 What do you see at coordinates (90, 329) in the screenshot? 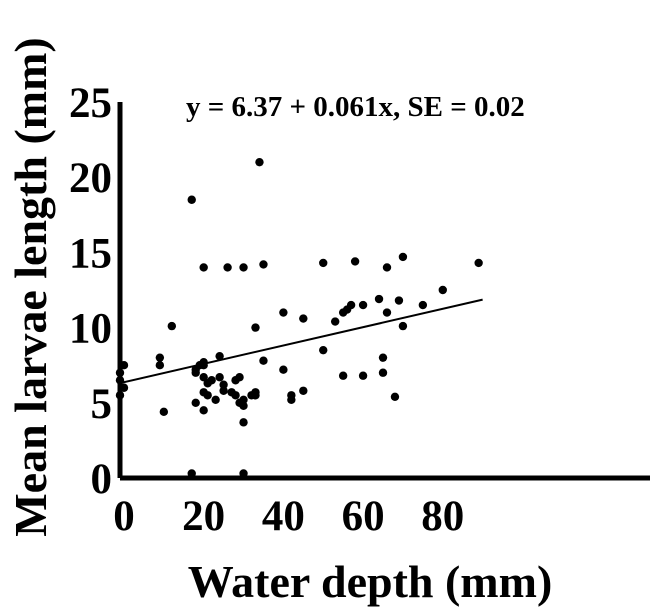
I see `y-tick-label: 10` at bounding box center [90, 329].